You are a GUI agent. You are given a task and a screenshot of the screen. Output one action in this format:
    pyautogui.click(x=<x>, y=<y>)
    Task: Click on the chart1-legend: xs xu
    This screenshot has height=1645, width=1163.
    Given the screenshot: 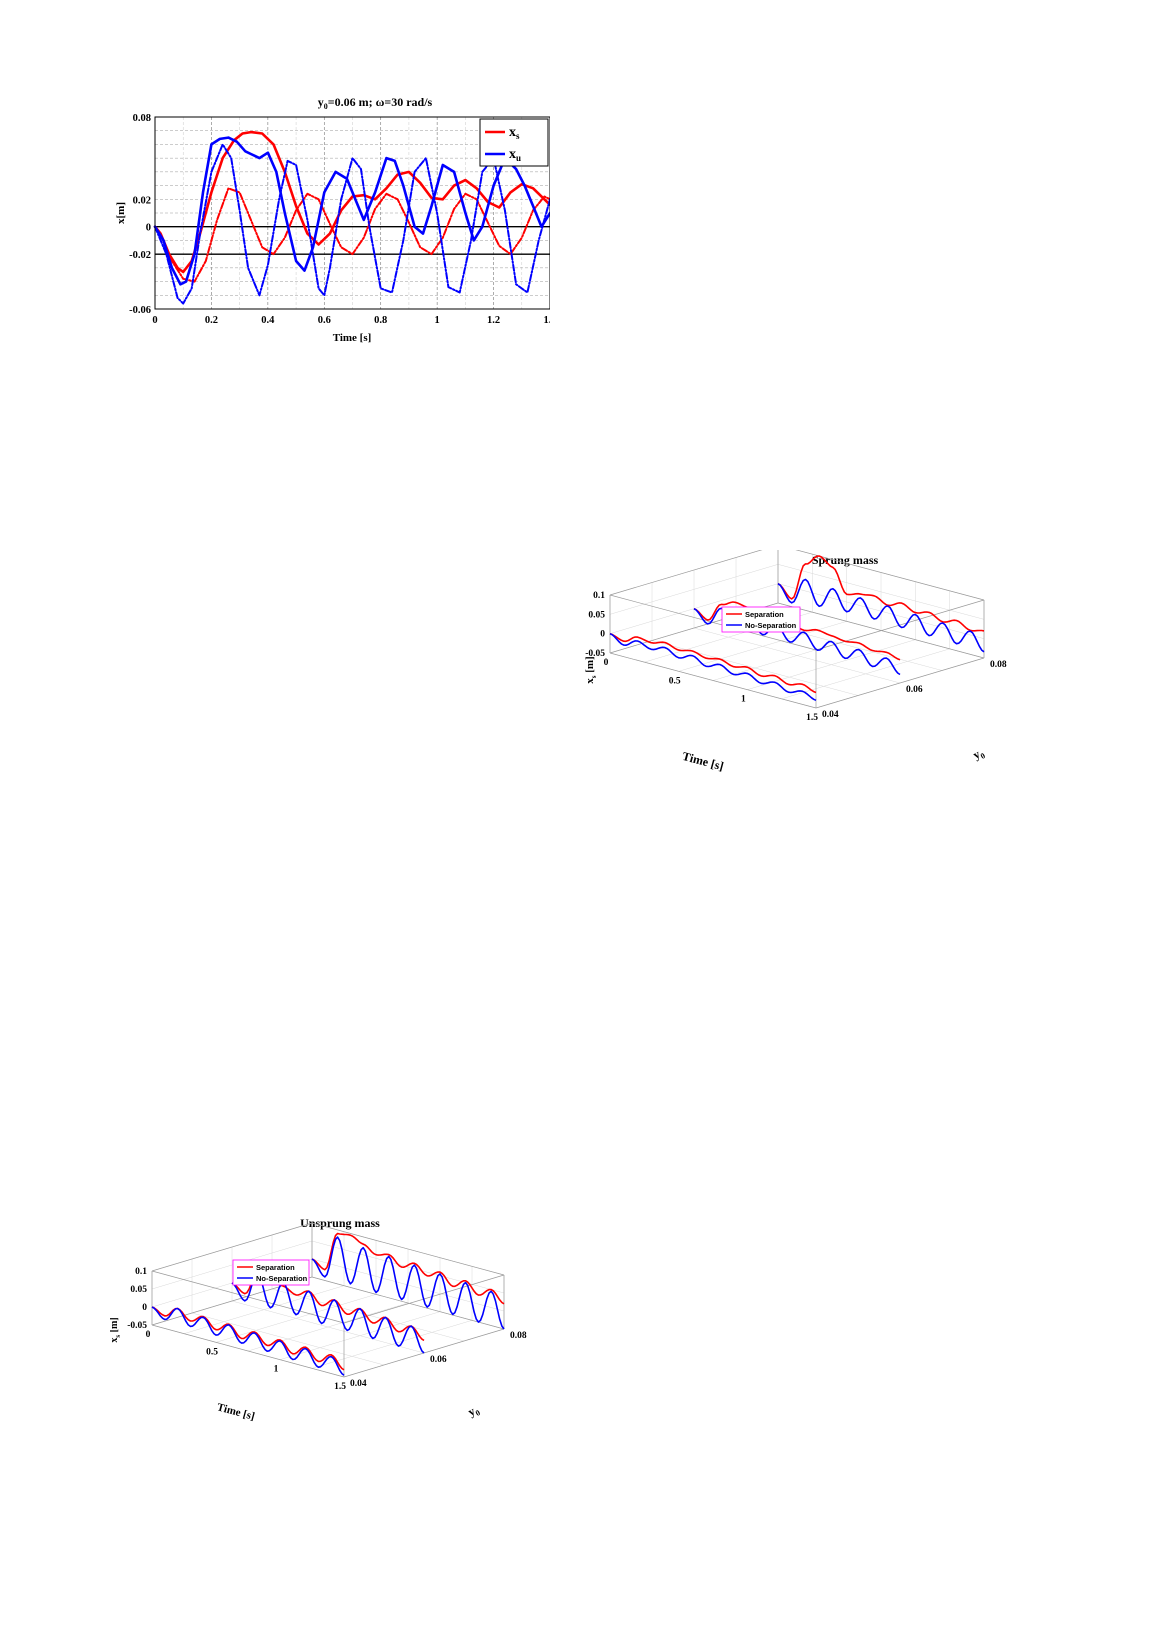 What is the action you would take?
    pyautogui.click(x=514, y=142)
    